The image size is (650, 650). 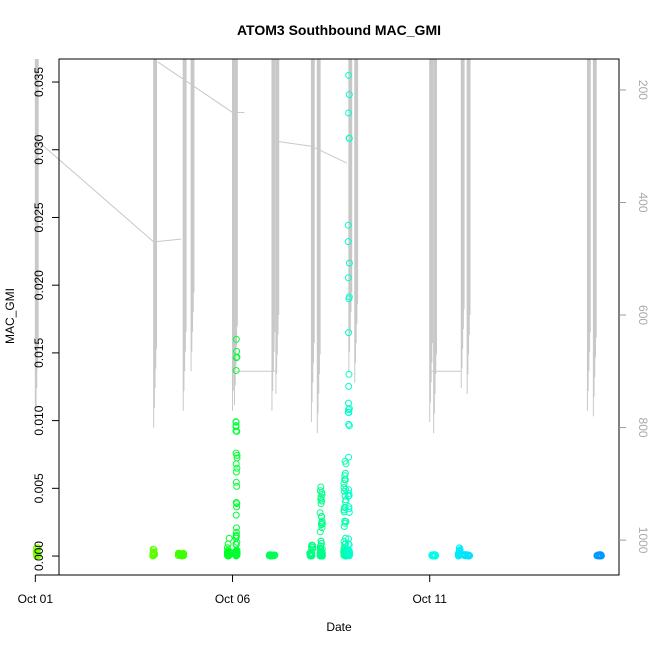 I want to click on y-axis-label: MAC_GMI, so click(x=10, y=316).